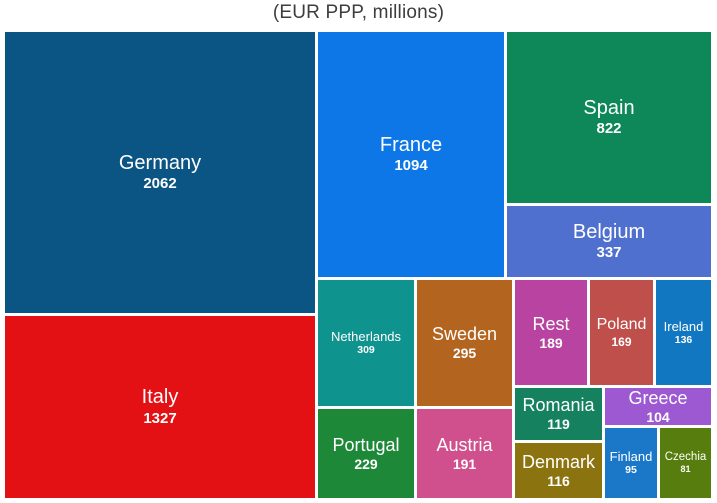 The width and height of the screenshot is (717, 503). I want to click on cell-value: 1327, so click(160, 418).